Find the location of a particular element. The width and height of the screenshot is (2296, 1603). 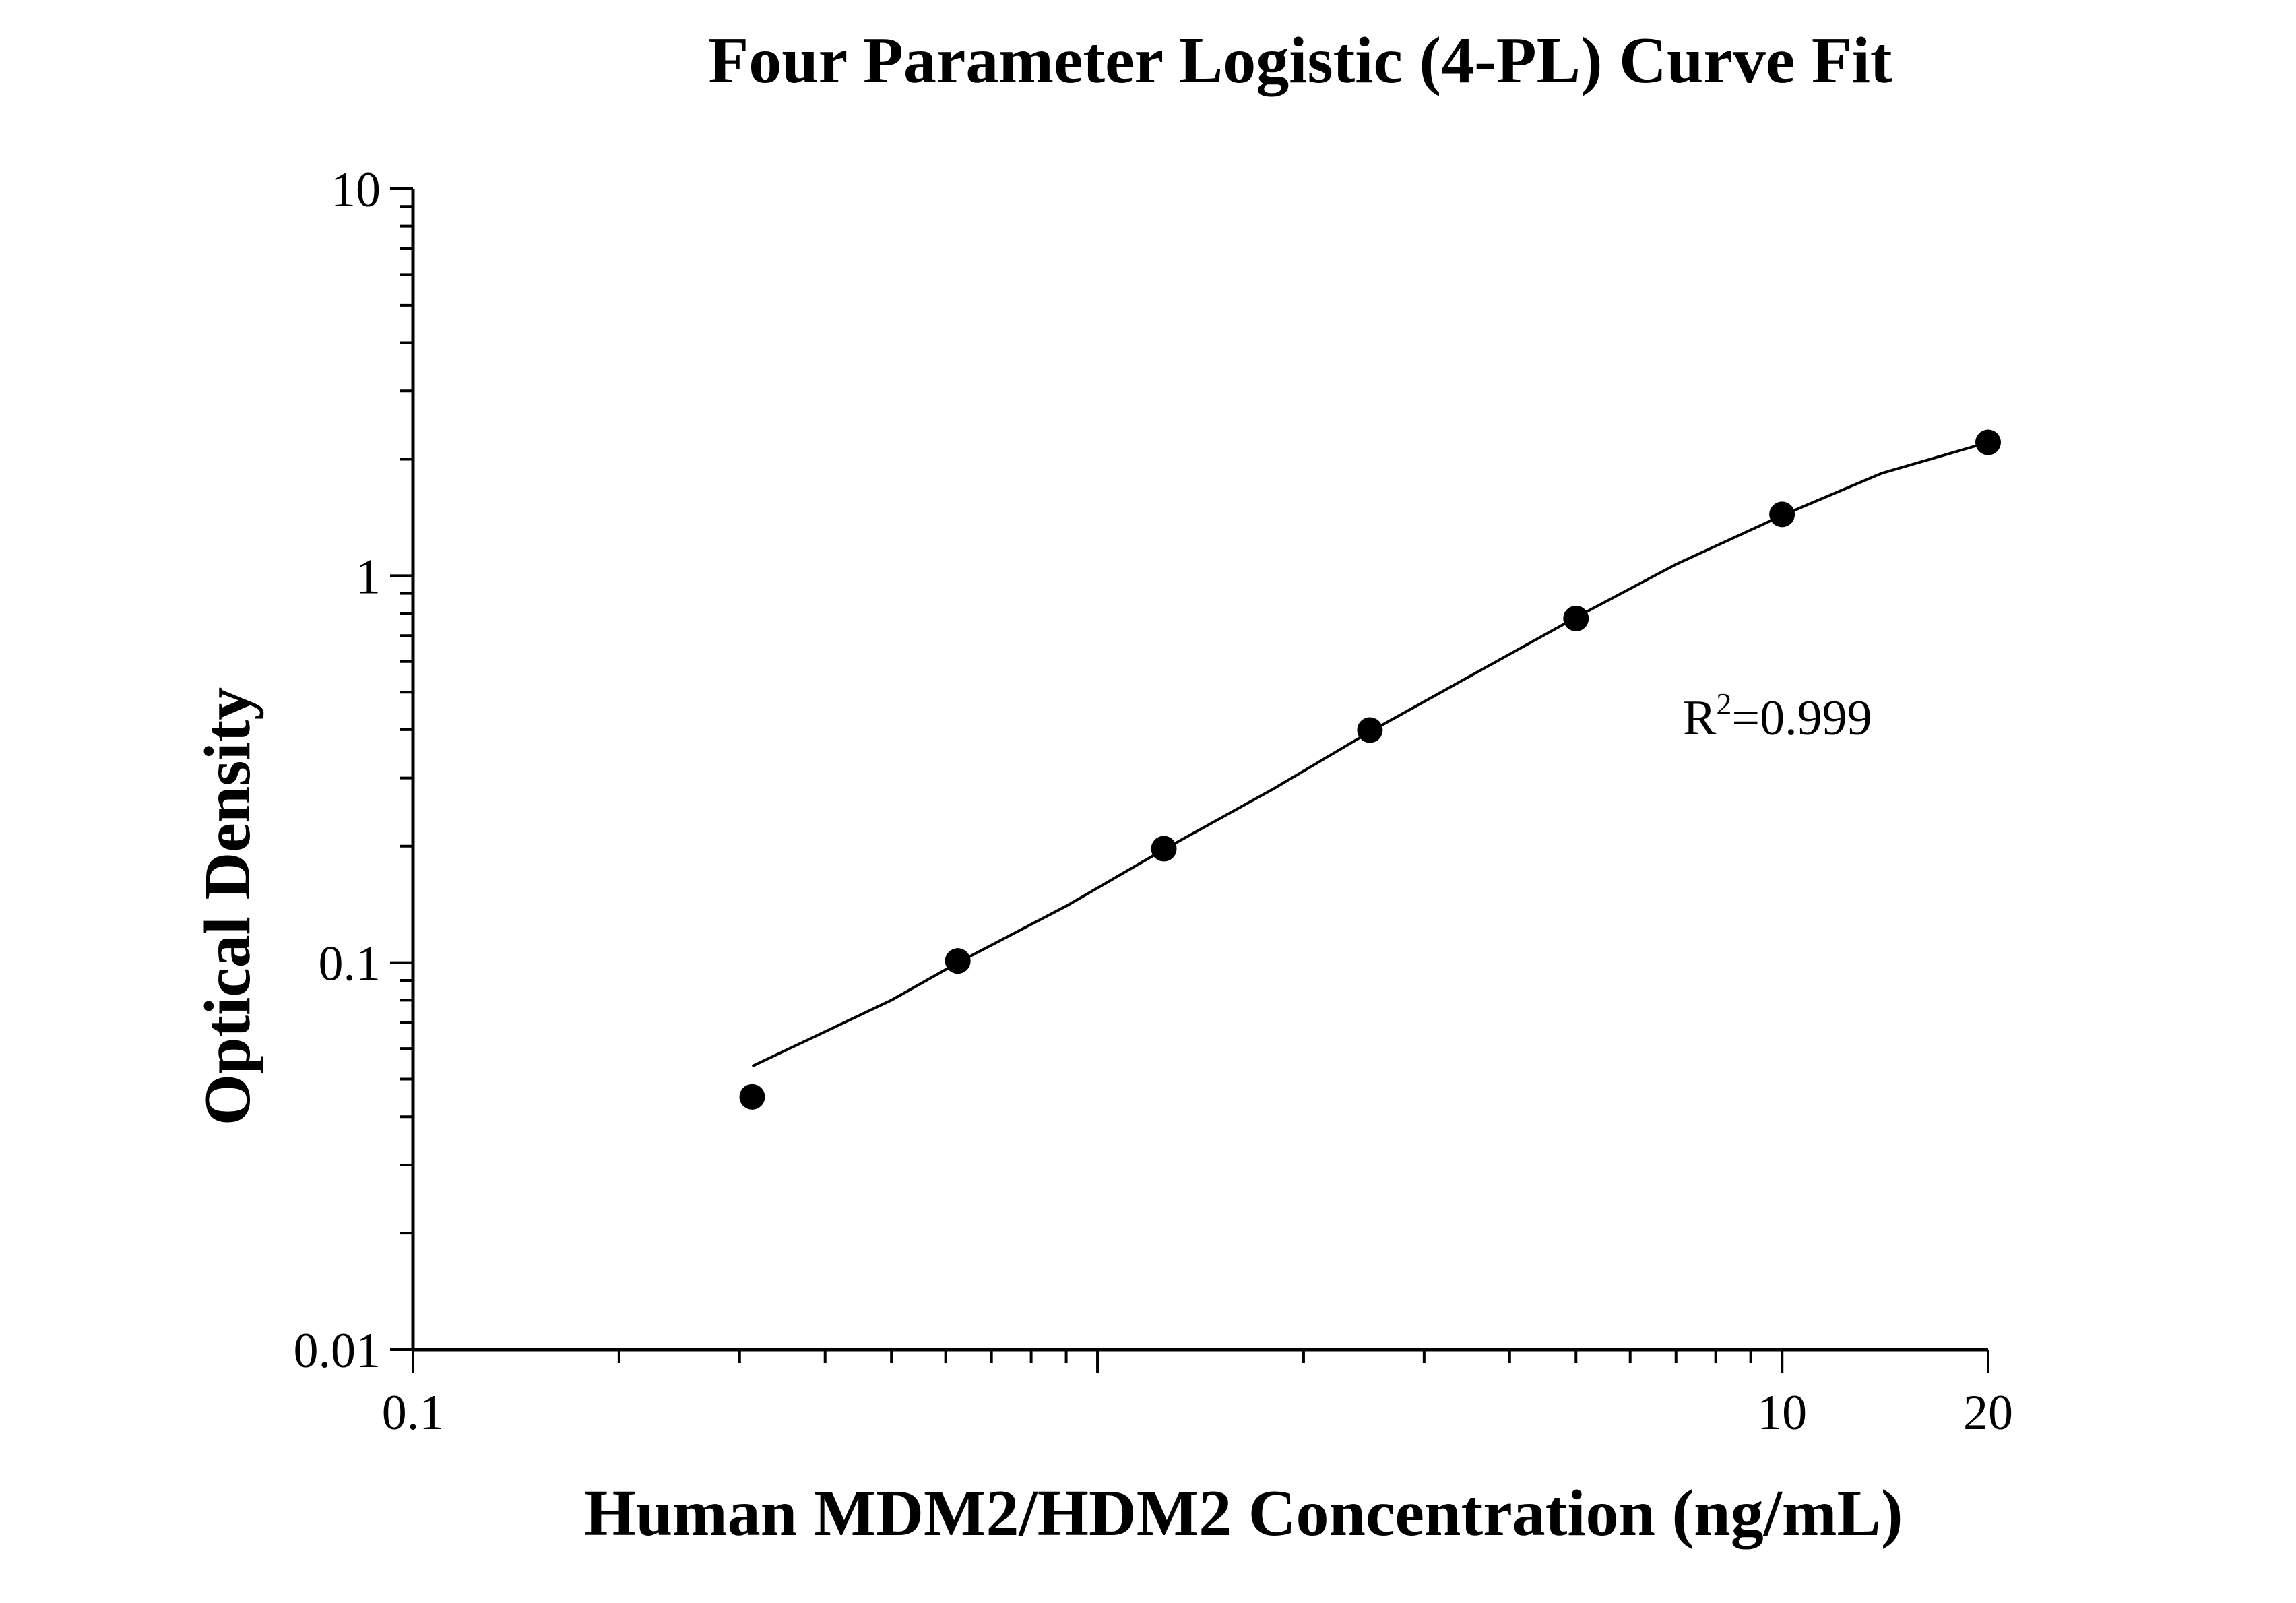

y-tick-label: 0.1 is located at coordinates (350, 964).